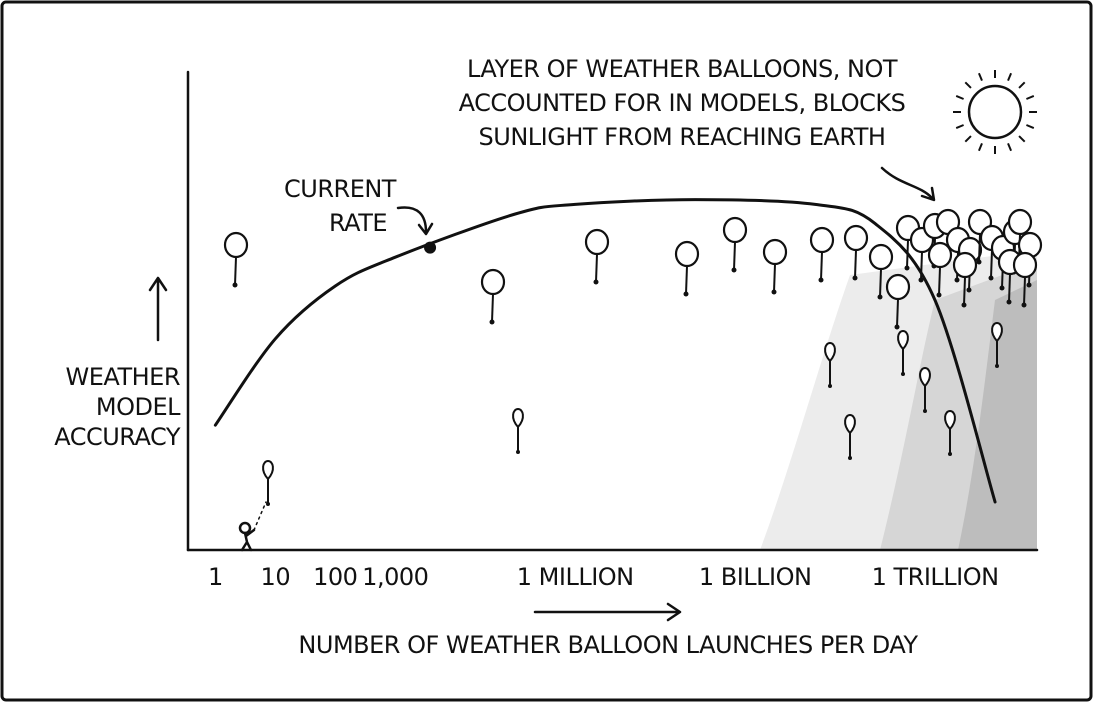 The image size is (1093, 702). I want to click on annotation: RATE, so click(358, 223).